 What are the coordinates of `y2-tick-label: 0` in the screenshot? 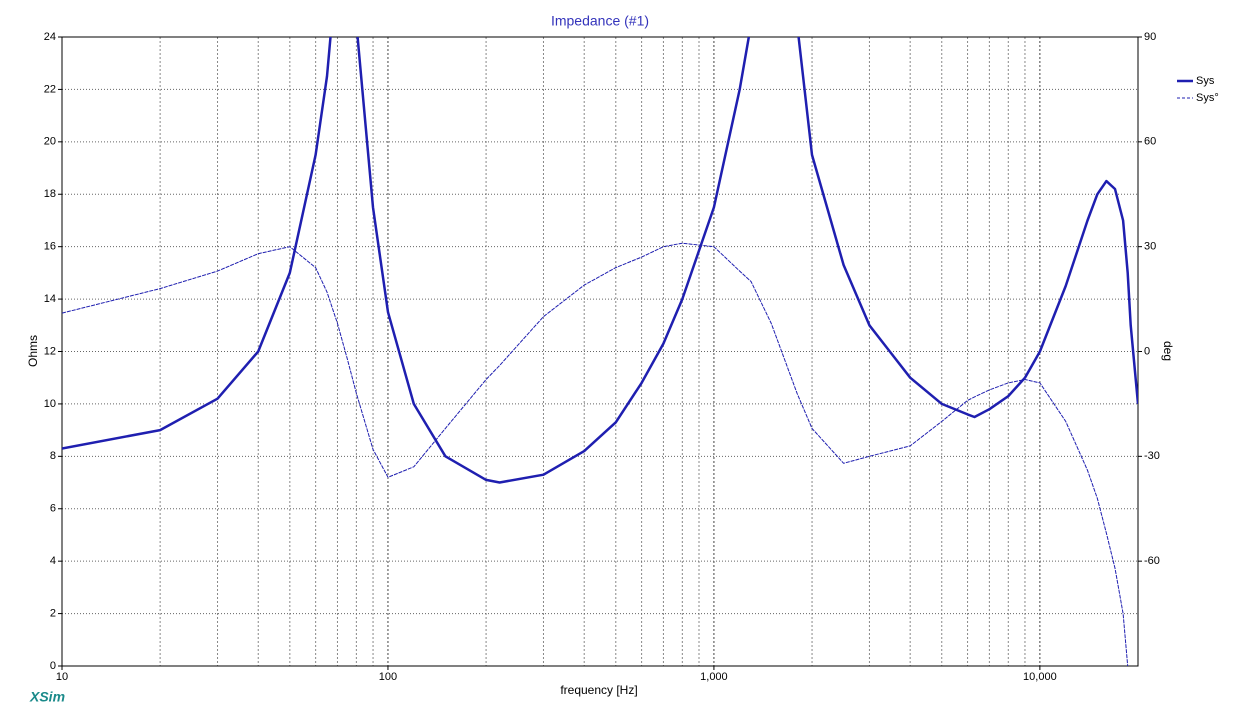 It's located at (1147, 351).